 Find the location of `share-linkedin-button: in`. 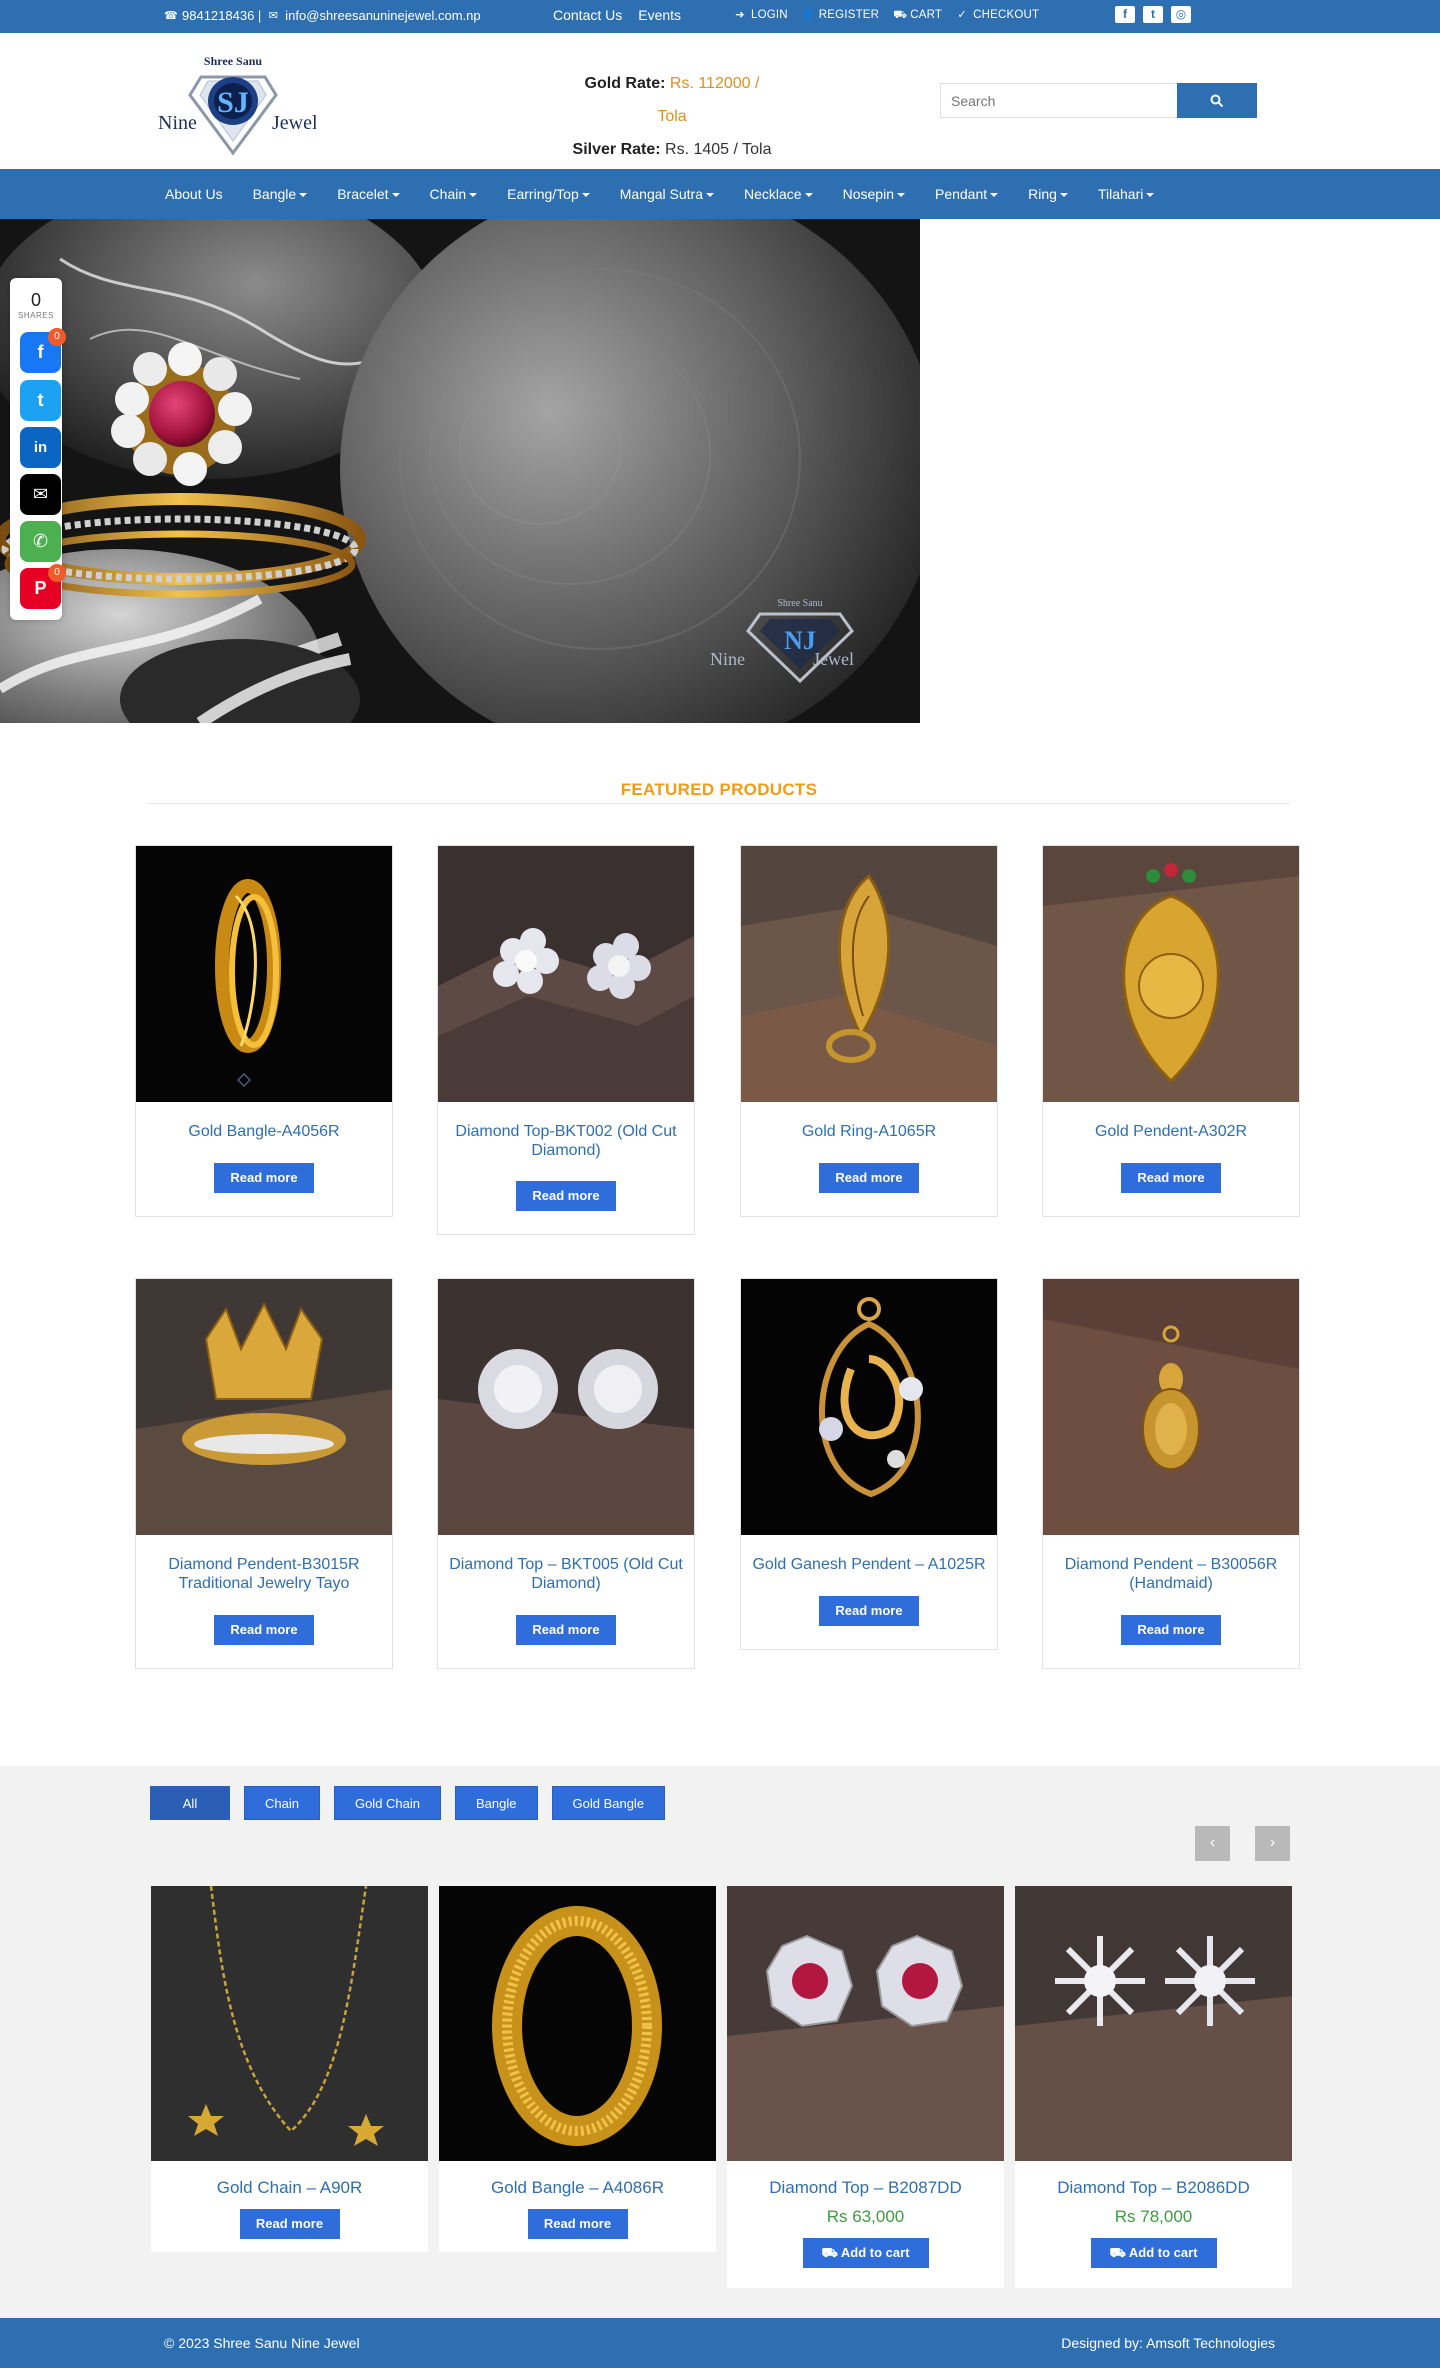

share-linkedin-button: in is located at coordinates (40, 447).